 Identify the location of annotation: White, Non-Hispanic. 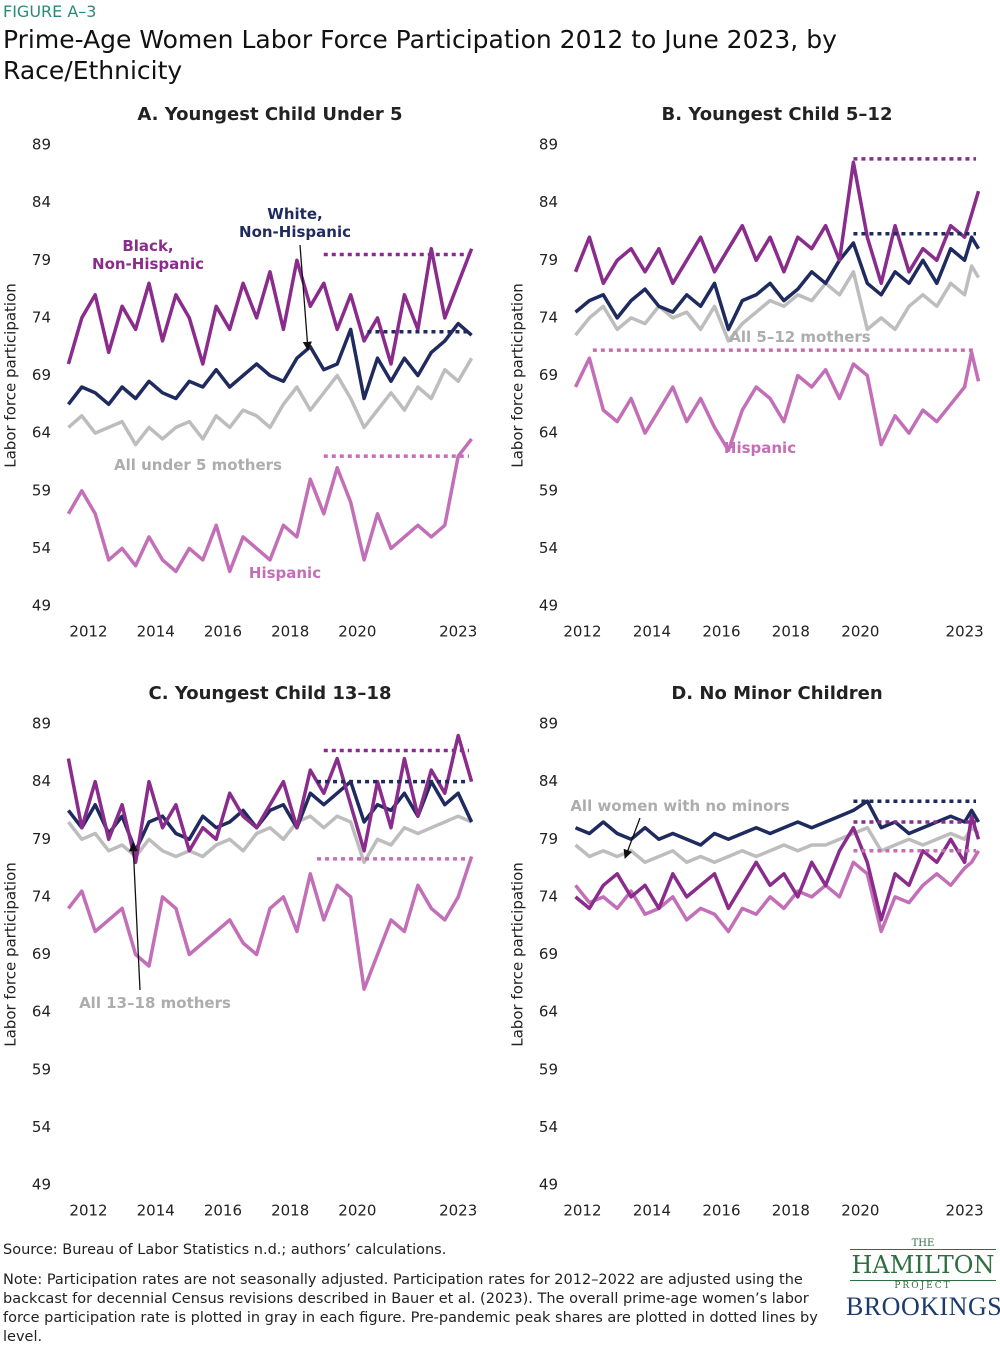
(295, 223).